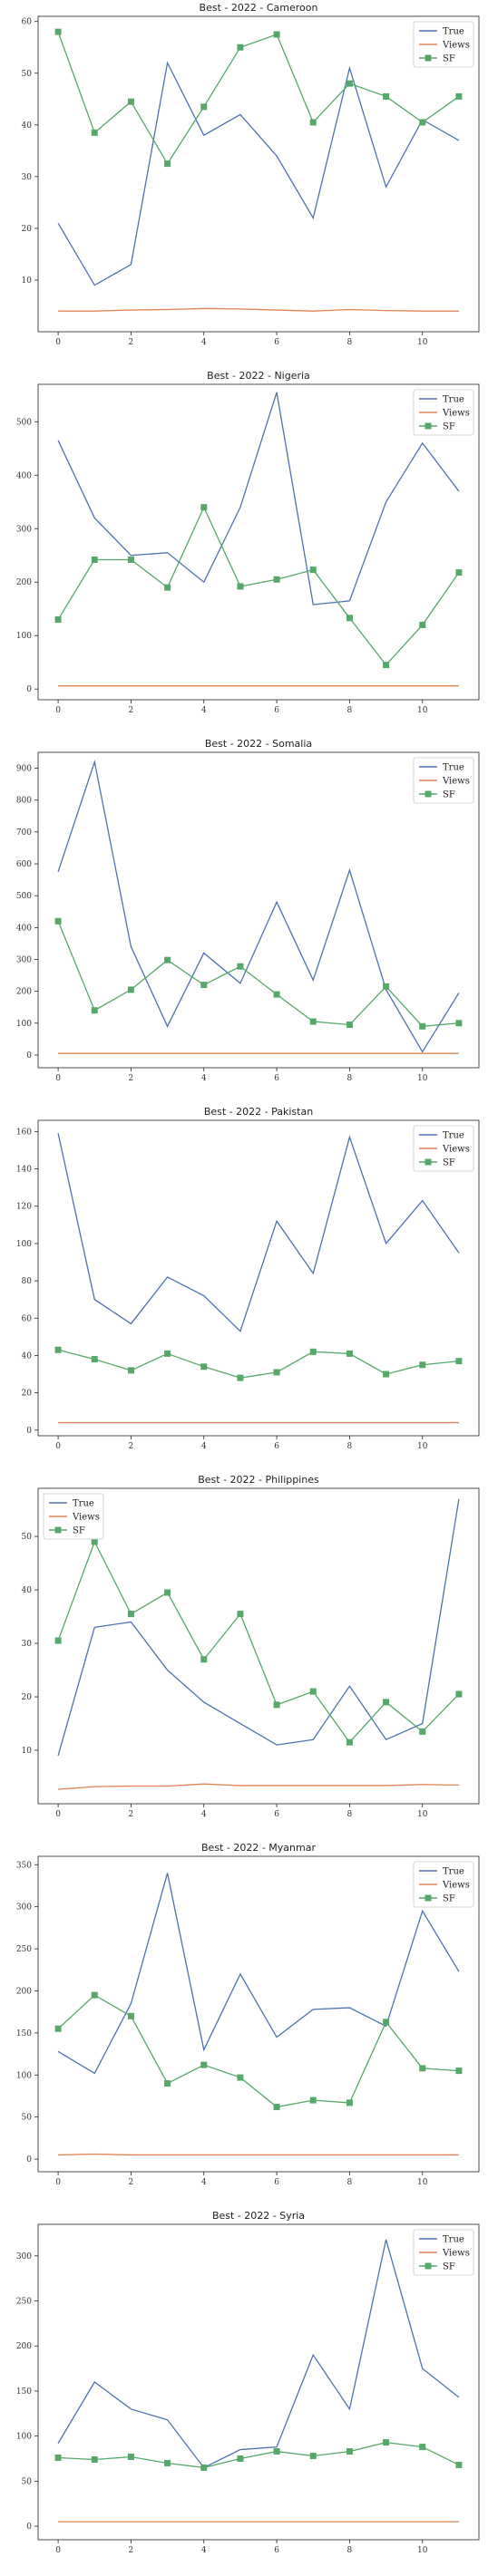 The image size is (488, 2576). Describe the element at coordinates (28, 1751) in the screenshot. I see `y-tick-label: 10` at that location.